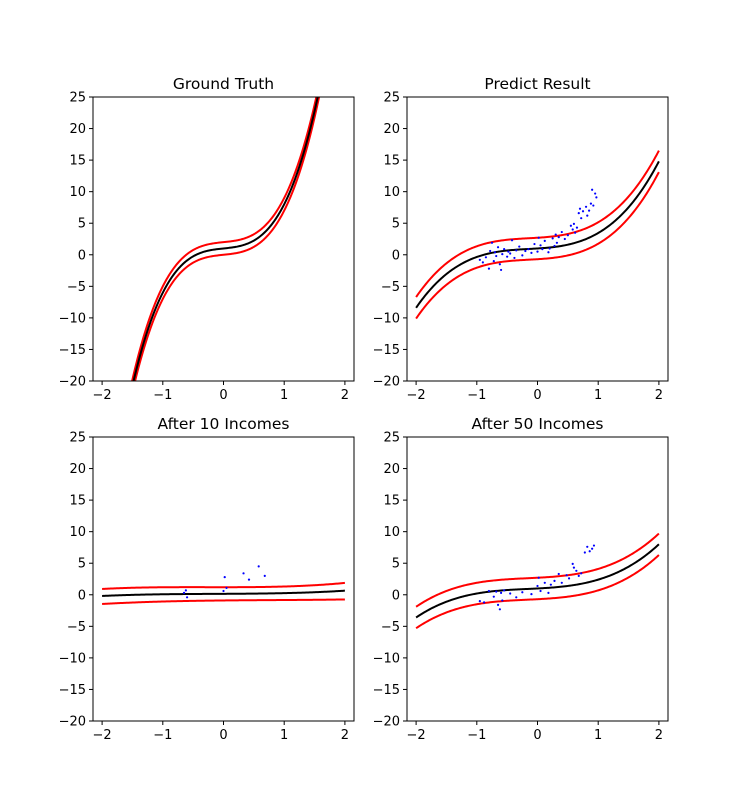 The image size is (742, 810). What do you see at coordinates (538, 424) in the screenshot?
I see `subplot-title: After 50 Incomes` at bounding box center [538, 424].